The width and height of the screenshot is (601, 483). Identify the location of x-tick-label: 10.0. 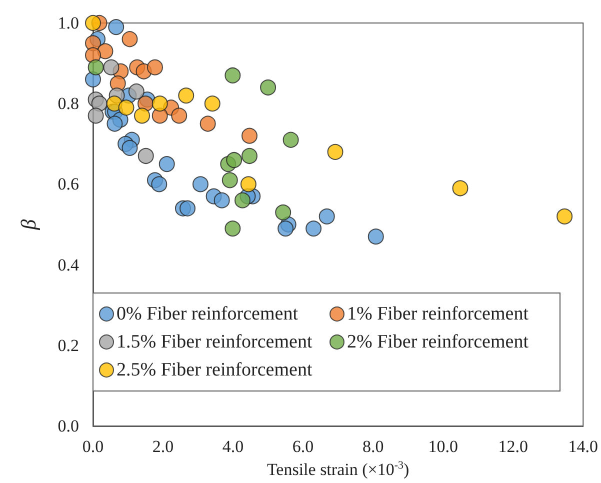
(443, 446).